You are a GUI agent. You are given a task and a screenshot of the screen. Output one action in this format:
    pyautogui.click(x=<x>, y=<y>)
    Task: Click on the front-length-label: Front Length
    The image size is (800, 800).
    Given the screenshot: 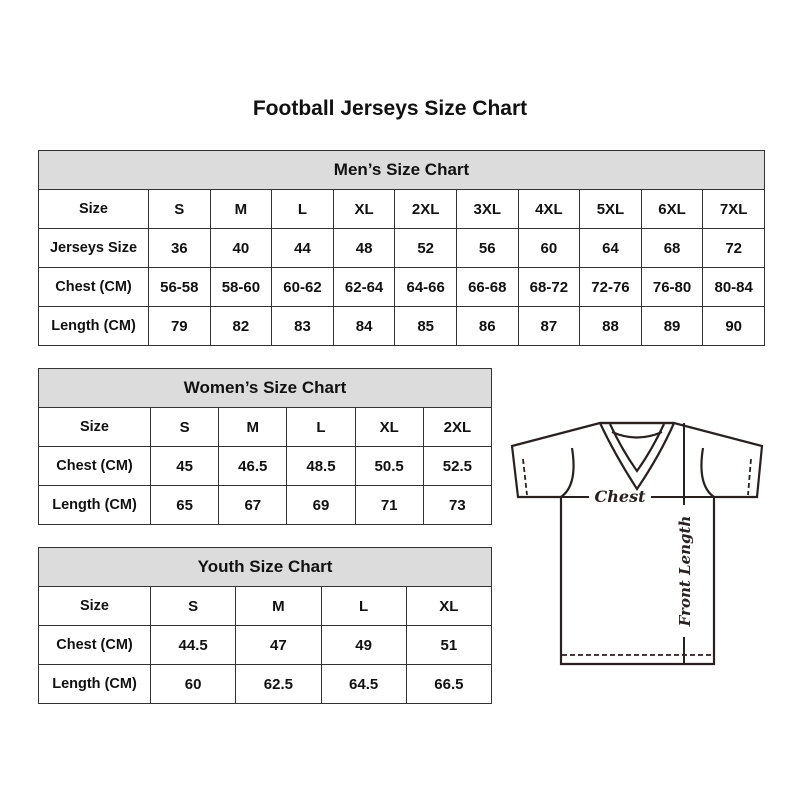 What is the action you would take?
    pyautogui.click(x=685, y=572)
    